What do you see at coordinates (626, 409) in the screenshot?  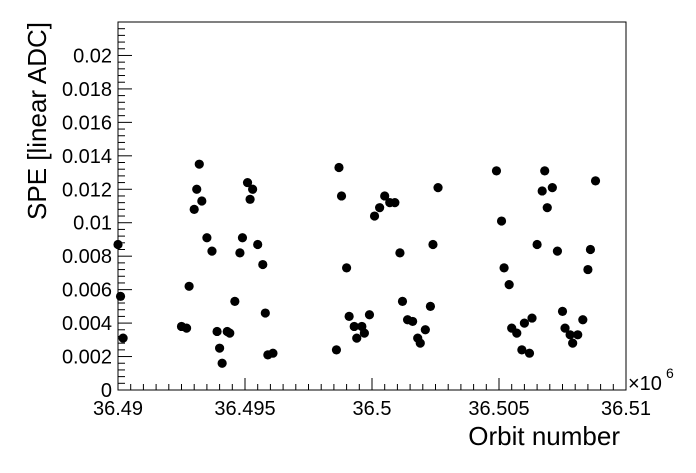 I see `x-tick-label: 36.51` at bounding box center [626, 409].